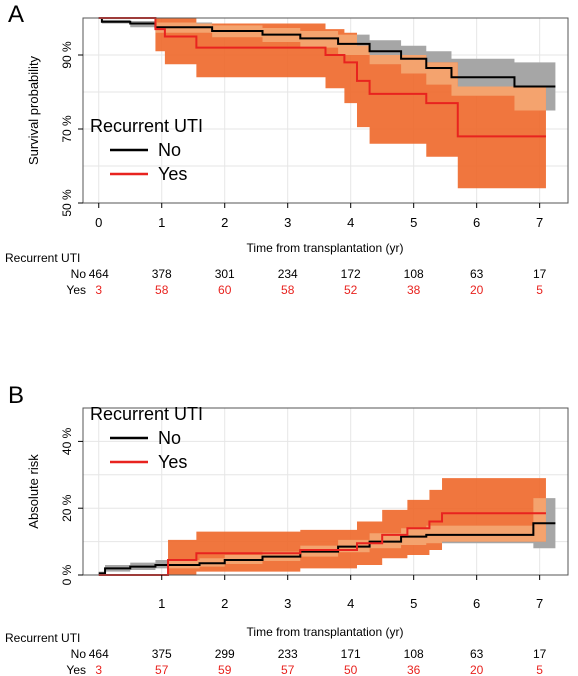 The width and height of the screenshot is (578, 676). What do you see at coordinates (351, 290) in the screenshot?
I see `risk-cell: 52` at bounding box center [351, 290].